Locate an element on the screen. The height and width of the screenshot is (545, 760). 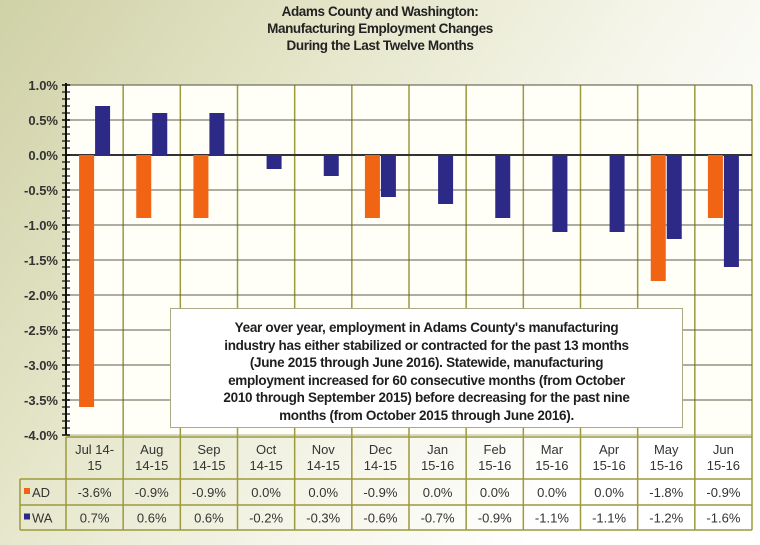
category-label: Aug is located at coordinates (151, 449).